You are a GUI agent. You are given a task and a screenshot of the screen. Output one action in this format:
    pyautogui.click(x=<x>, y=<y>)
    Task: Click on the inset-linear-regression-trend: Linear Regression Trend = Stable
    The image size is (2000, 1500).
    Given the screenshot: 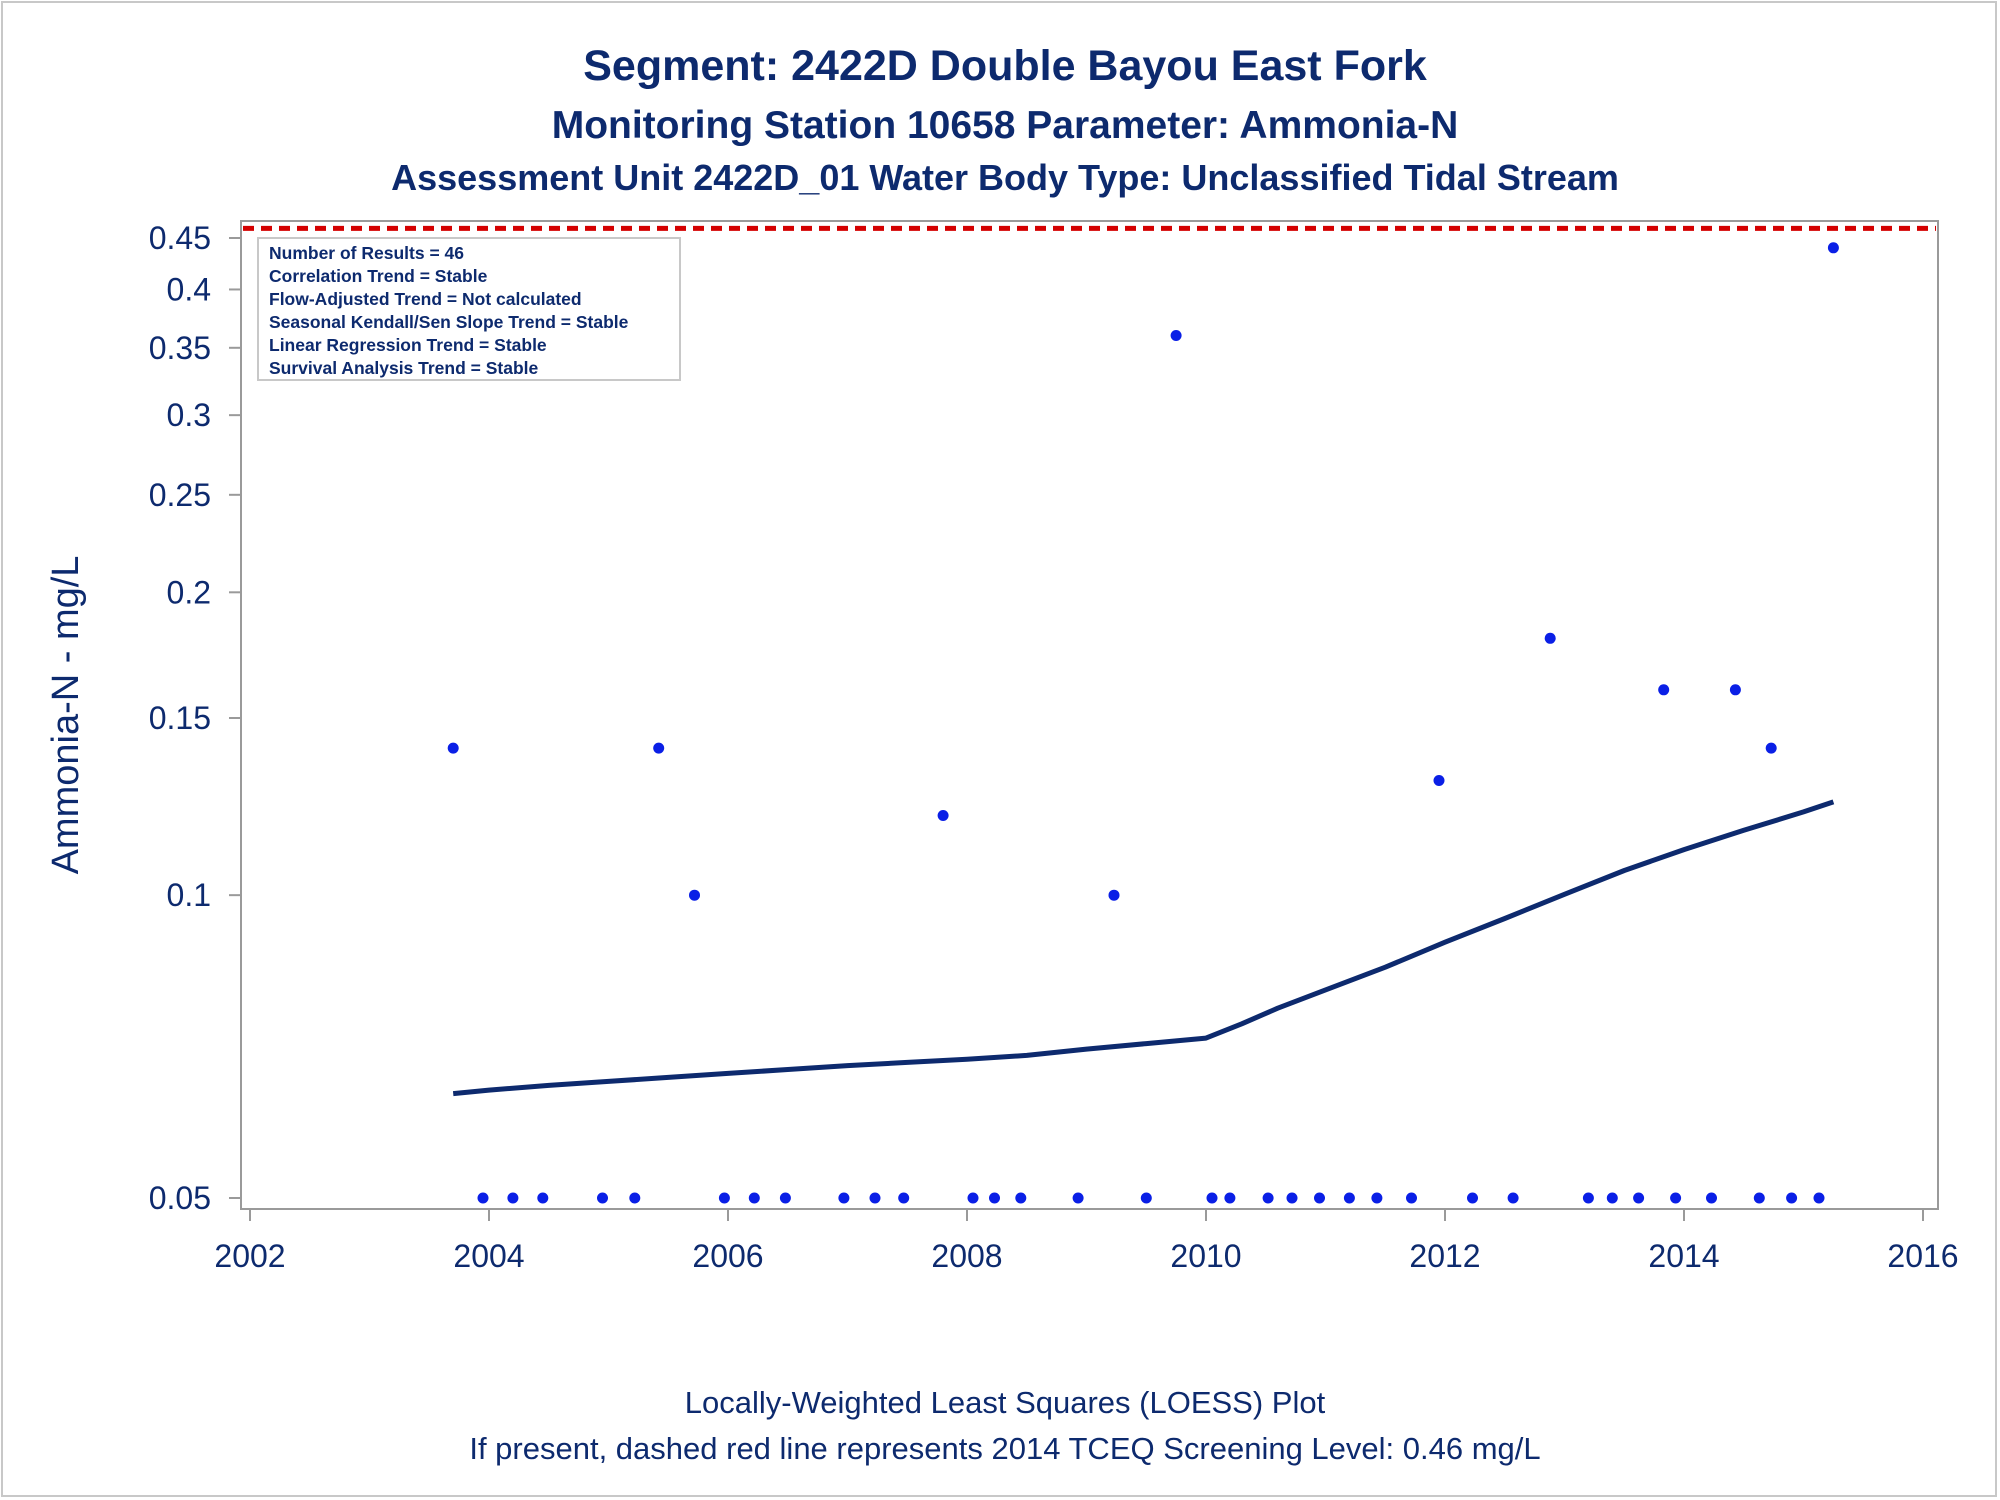 What is the action you would take?
    pyautogui.click(x=408, y=345)
    